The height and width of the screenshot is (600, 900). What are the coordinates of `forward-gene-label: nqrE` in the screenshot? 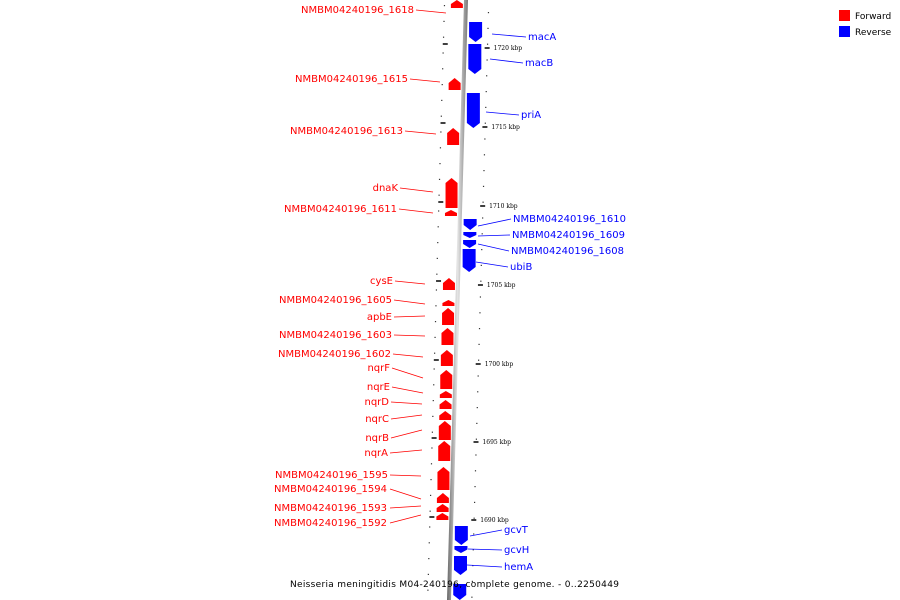 It's located at (378, 387).